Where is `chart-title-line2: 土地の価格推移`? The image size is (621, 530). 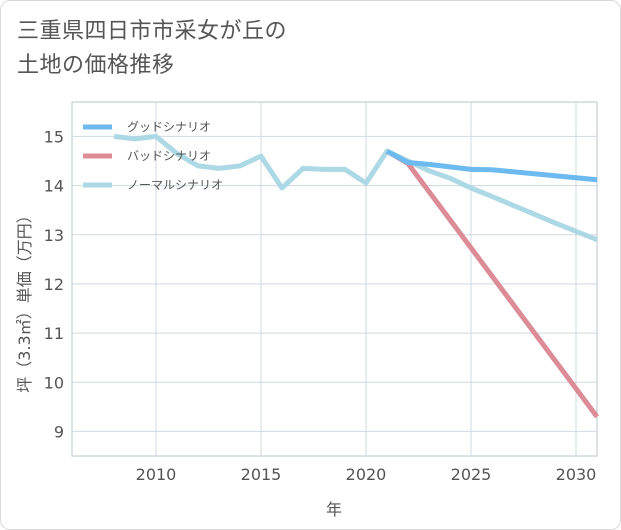
chart-title-line2: 土地の価格推移 is located at coordinates (96, 65).